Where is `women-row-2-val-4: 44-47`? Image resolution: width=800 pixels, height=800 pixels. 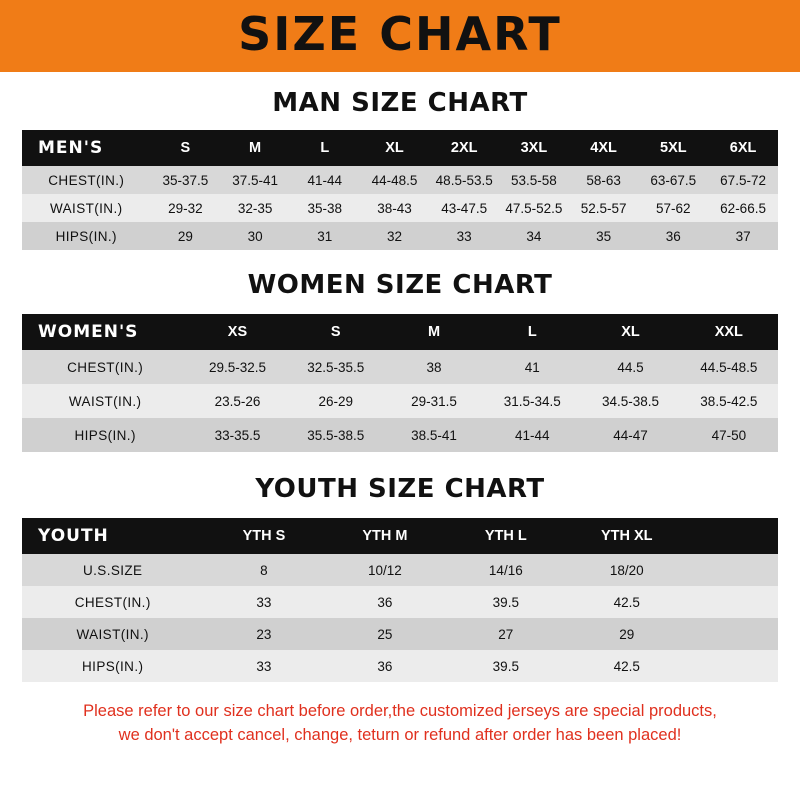 women-row-2-val-4: 44-47 is located at coordinates (630, 435).